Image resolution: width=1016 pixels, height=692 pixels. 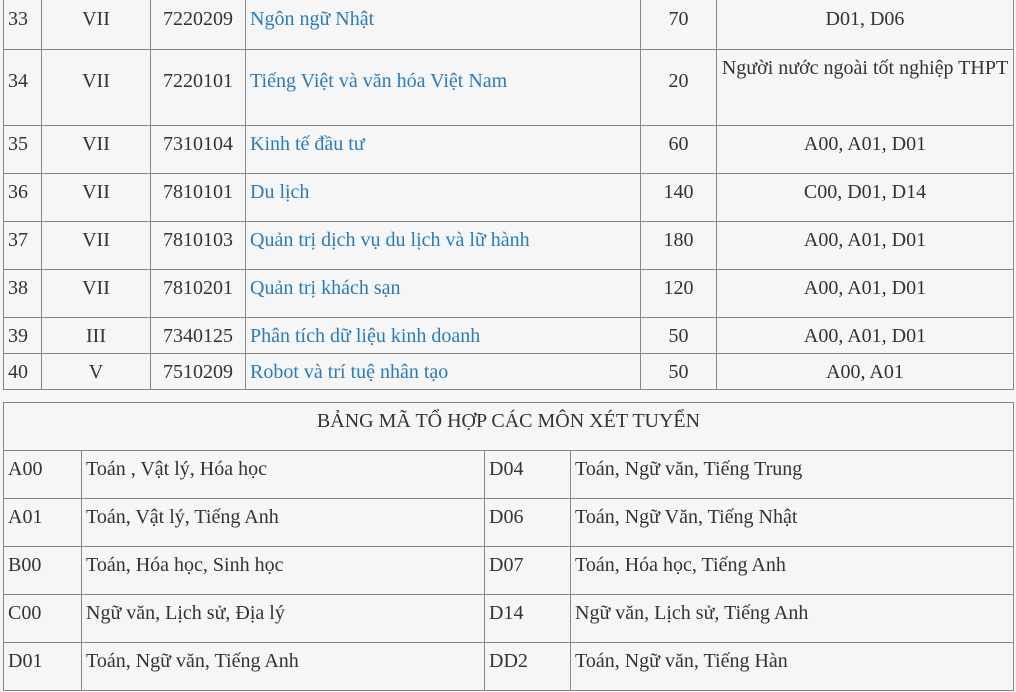 What do you see at coordinates (42, 570) in the screenshot?
I see `combo-code: B00` at bounding box center [42, 570].